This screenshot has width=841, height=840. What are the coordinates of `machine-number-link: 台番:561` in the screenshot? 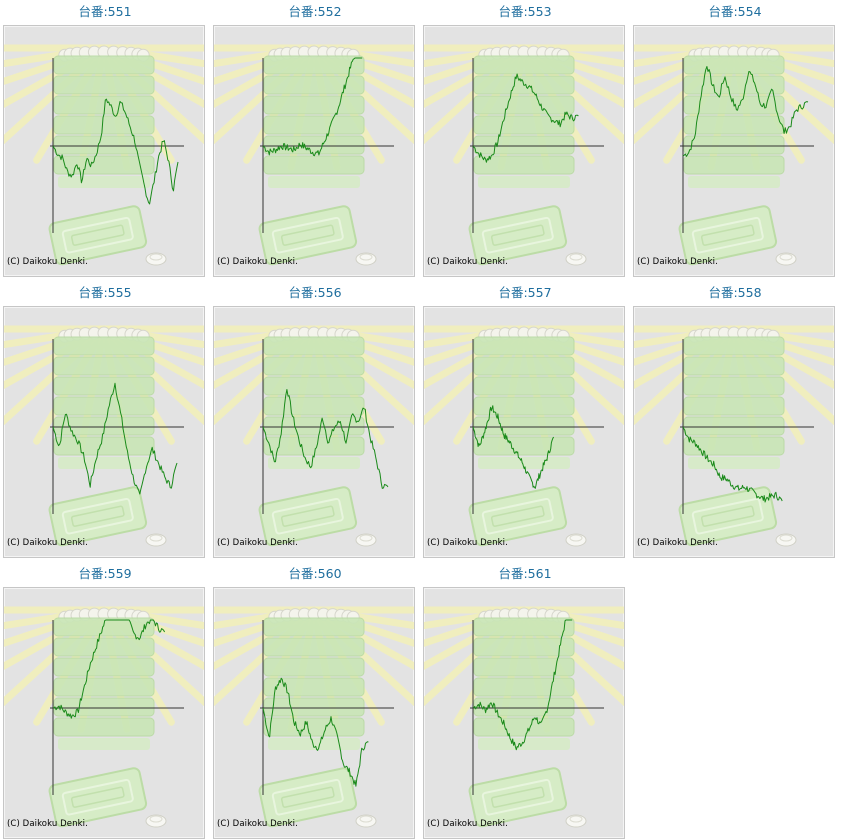 It's located at (525, 573).